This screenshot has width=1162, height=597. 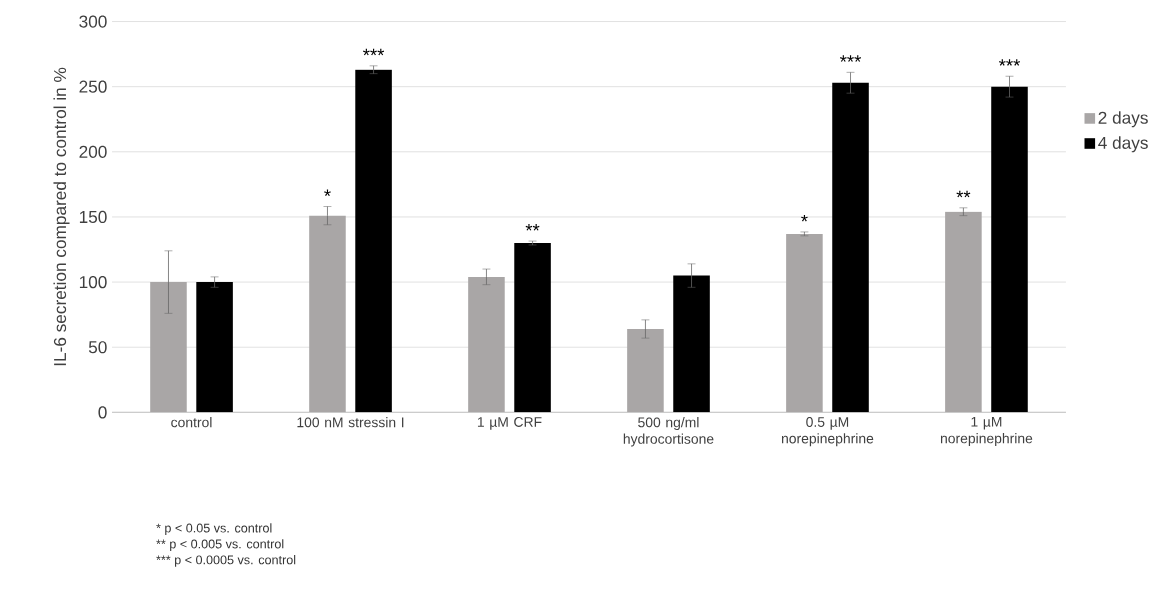 What do you see at coordinates (214, 529) in the screenshot?
I see `text: * p < 0.05 vs. control` at bounding box center [214, 529].